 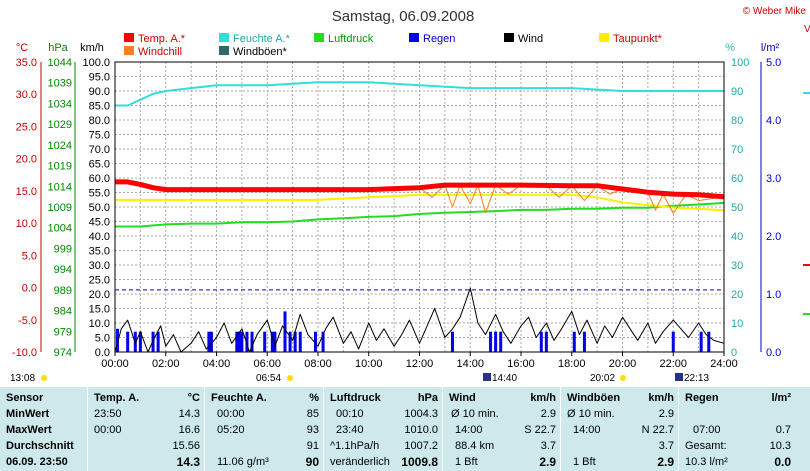 I want to click on wind-tick-label: 40.0, so click(x=99, y=237).